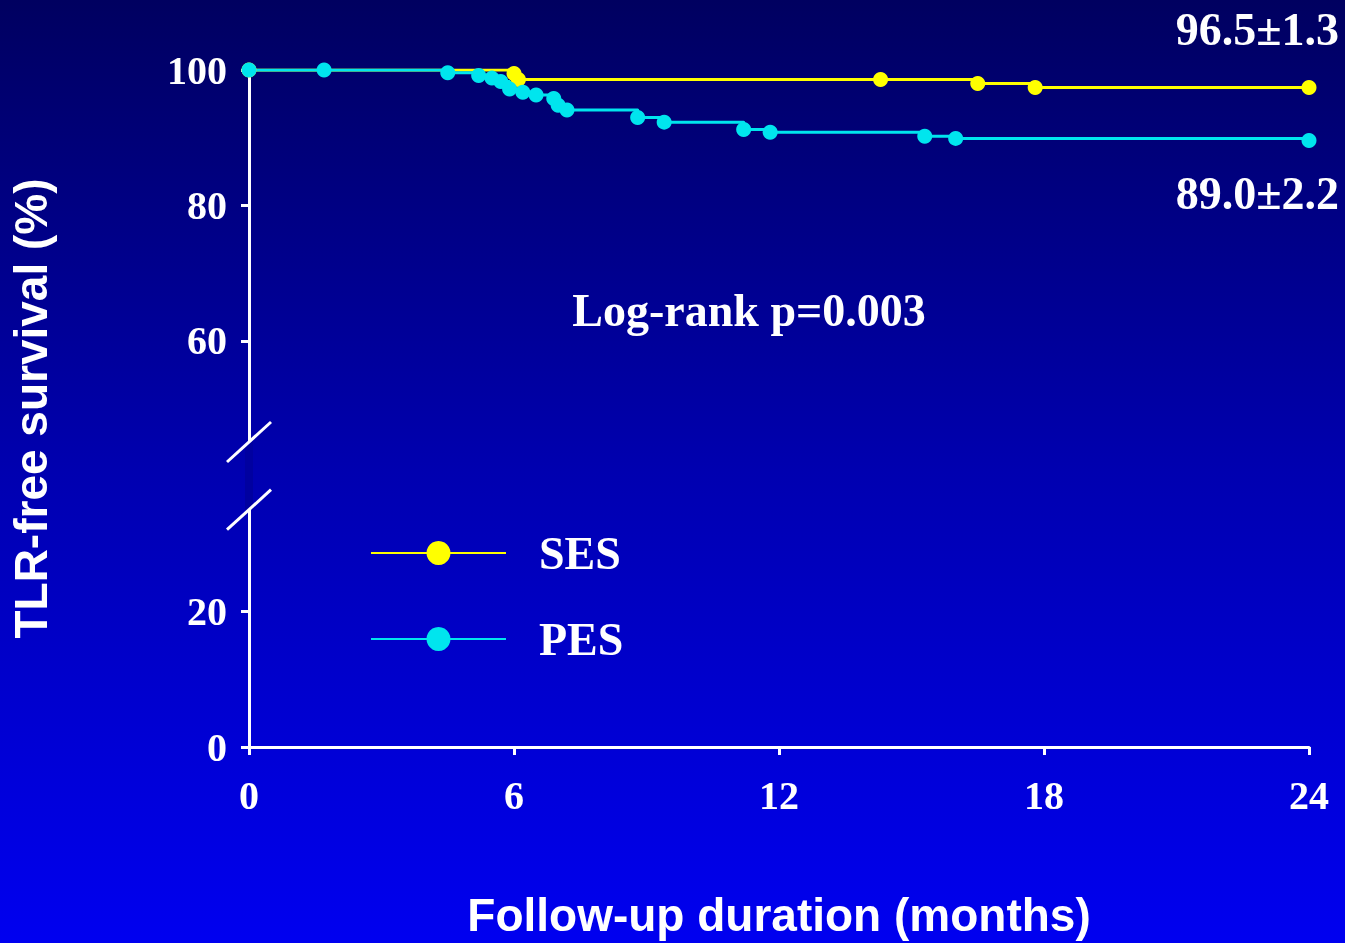 The width and height of the screenshot is (1345, 943). I want to click on y-tick-label: 80, so click(207, 205).